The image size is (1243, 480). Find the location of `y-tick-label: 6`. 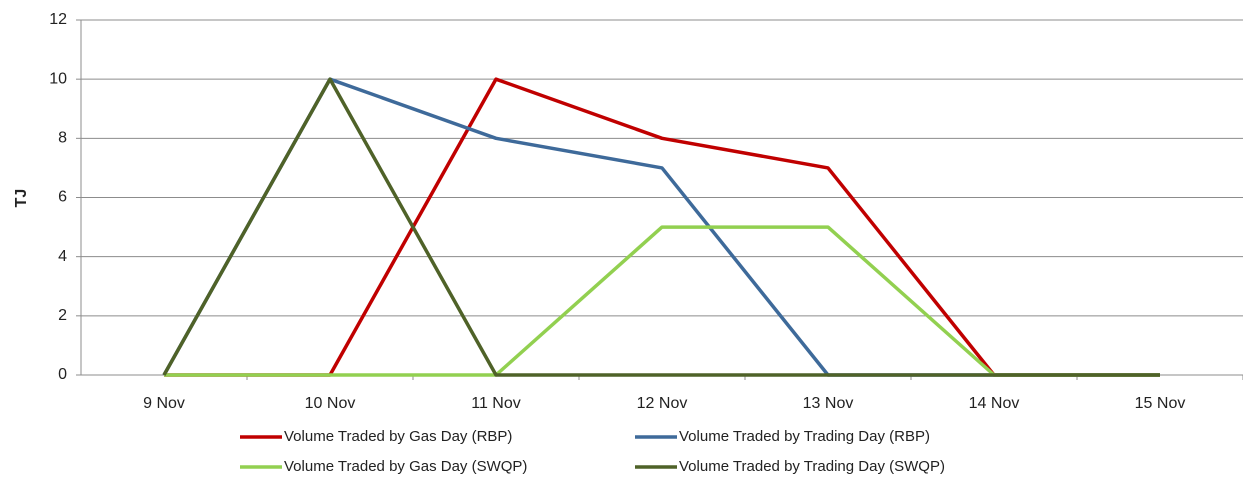

y-tick-label: 6 is located at coordinates (62, 197).